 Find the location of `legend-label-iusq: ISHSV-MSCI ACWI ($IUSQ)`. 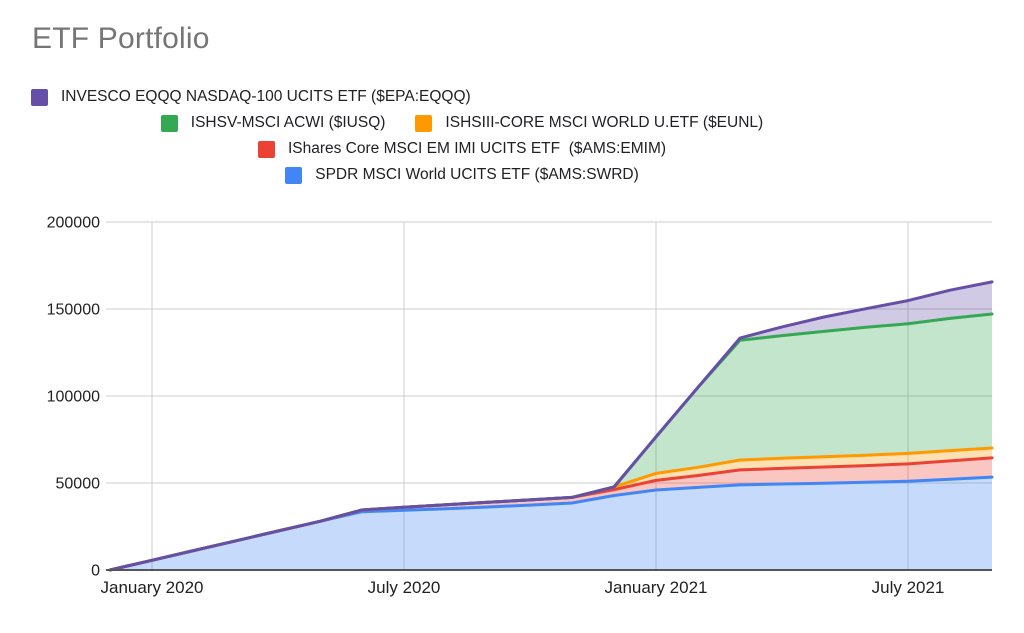

legend-label-iusq: ISHSV-MSCI ACWI ($IUSQ) is located at coordinates (288, 122).